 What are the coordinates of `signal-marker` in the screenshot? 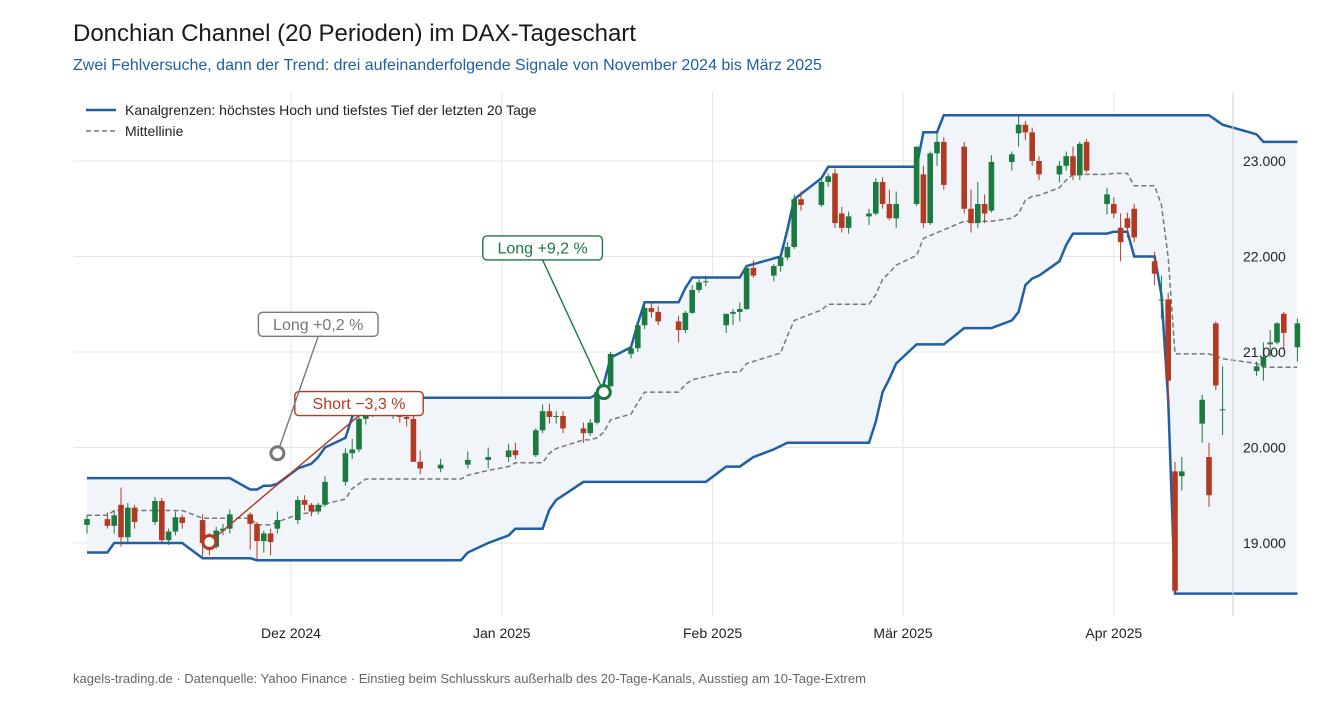 It's located at (277, 453).